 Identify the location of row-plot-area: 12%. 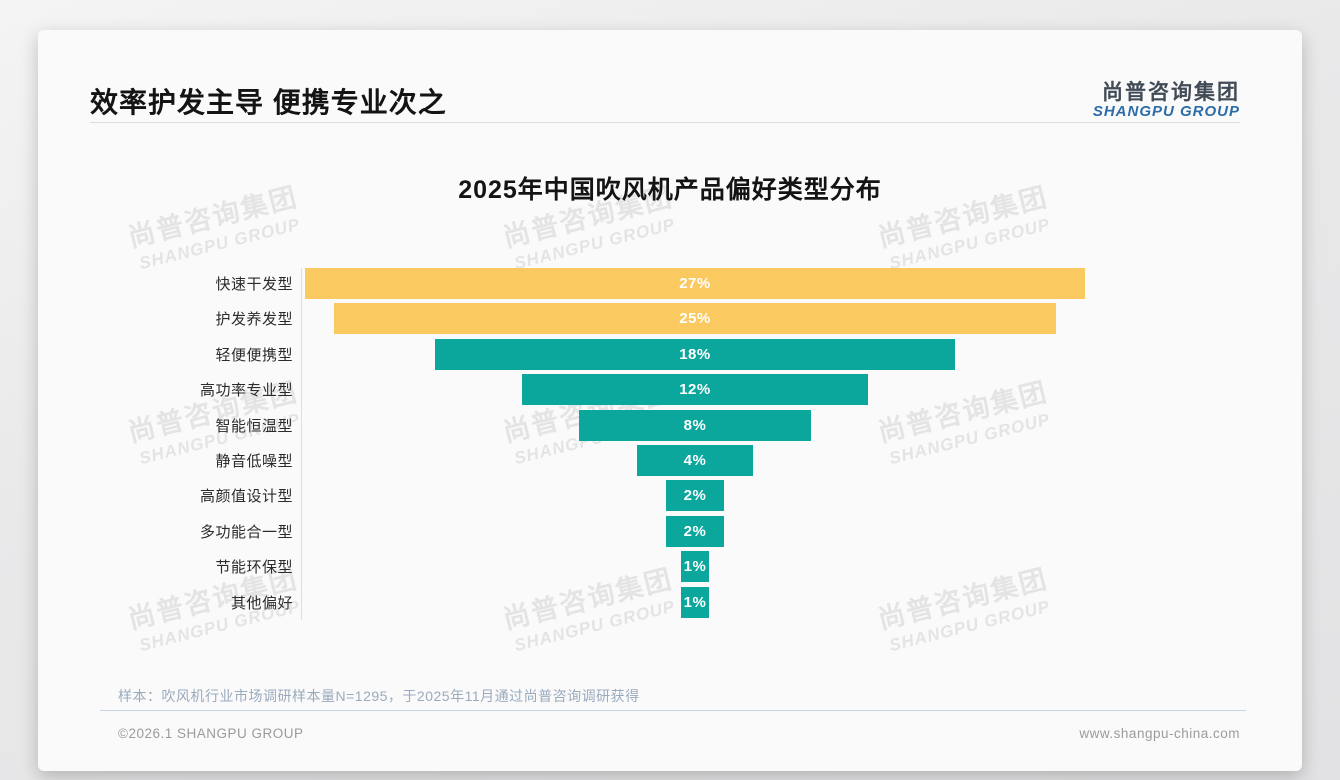
(788, 390).